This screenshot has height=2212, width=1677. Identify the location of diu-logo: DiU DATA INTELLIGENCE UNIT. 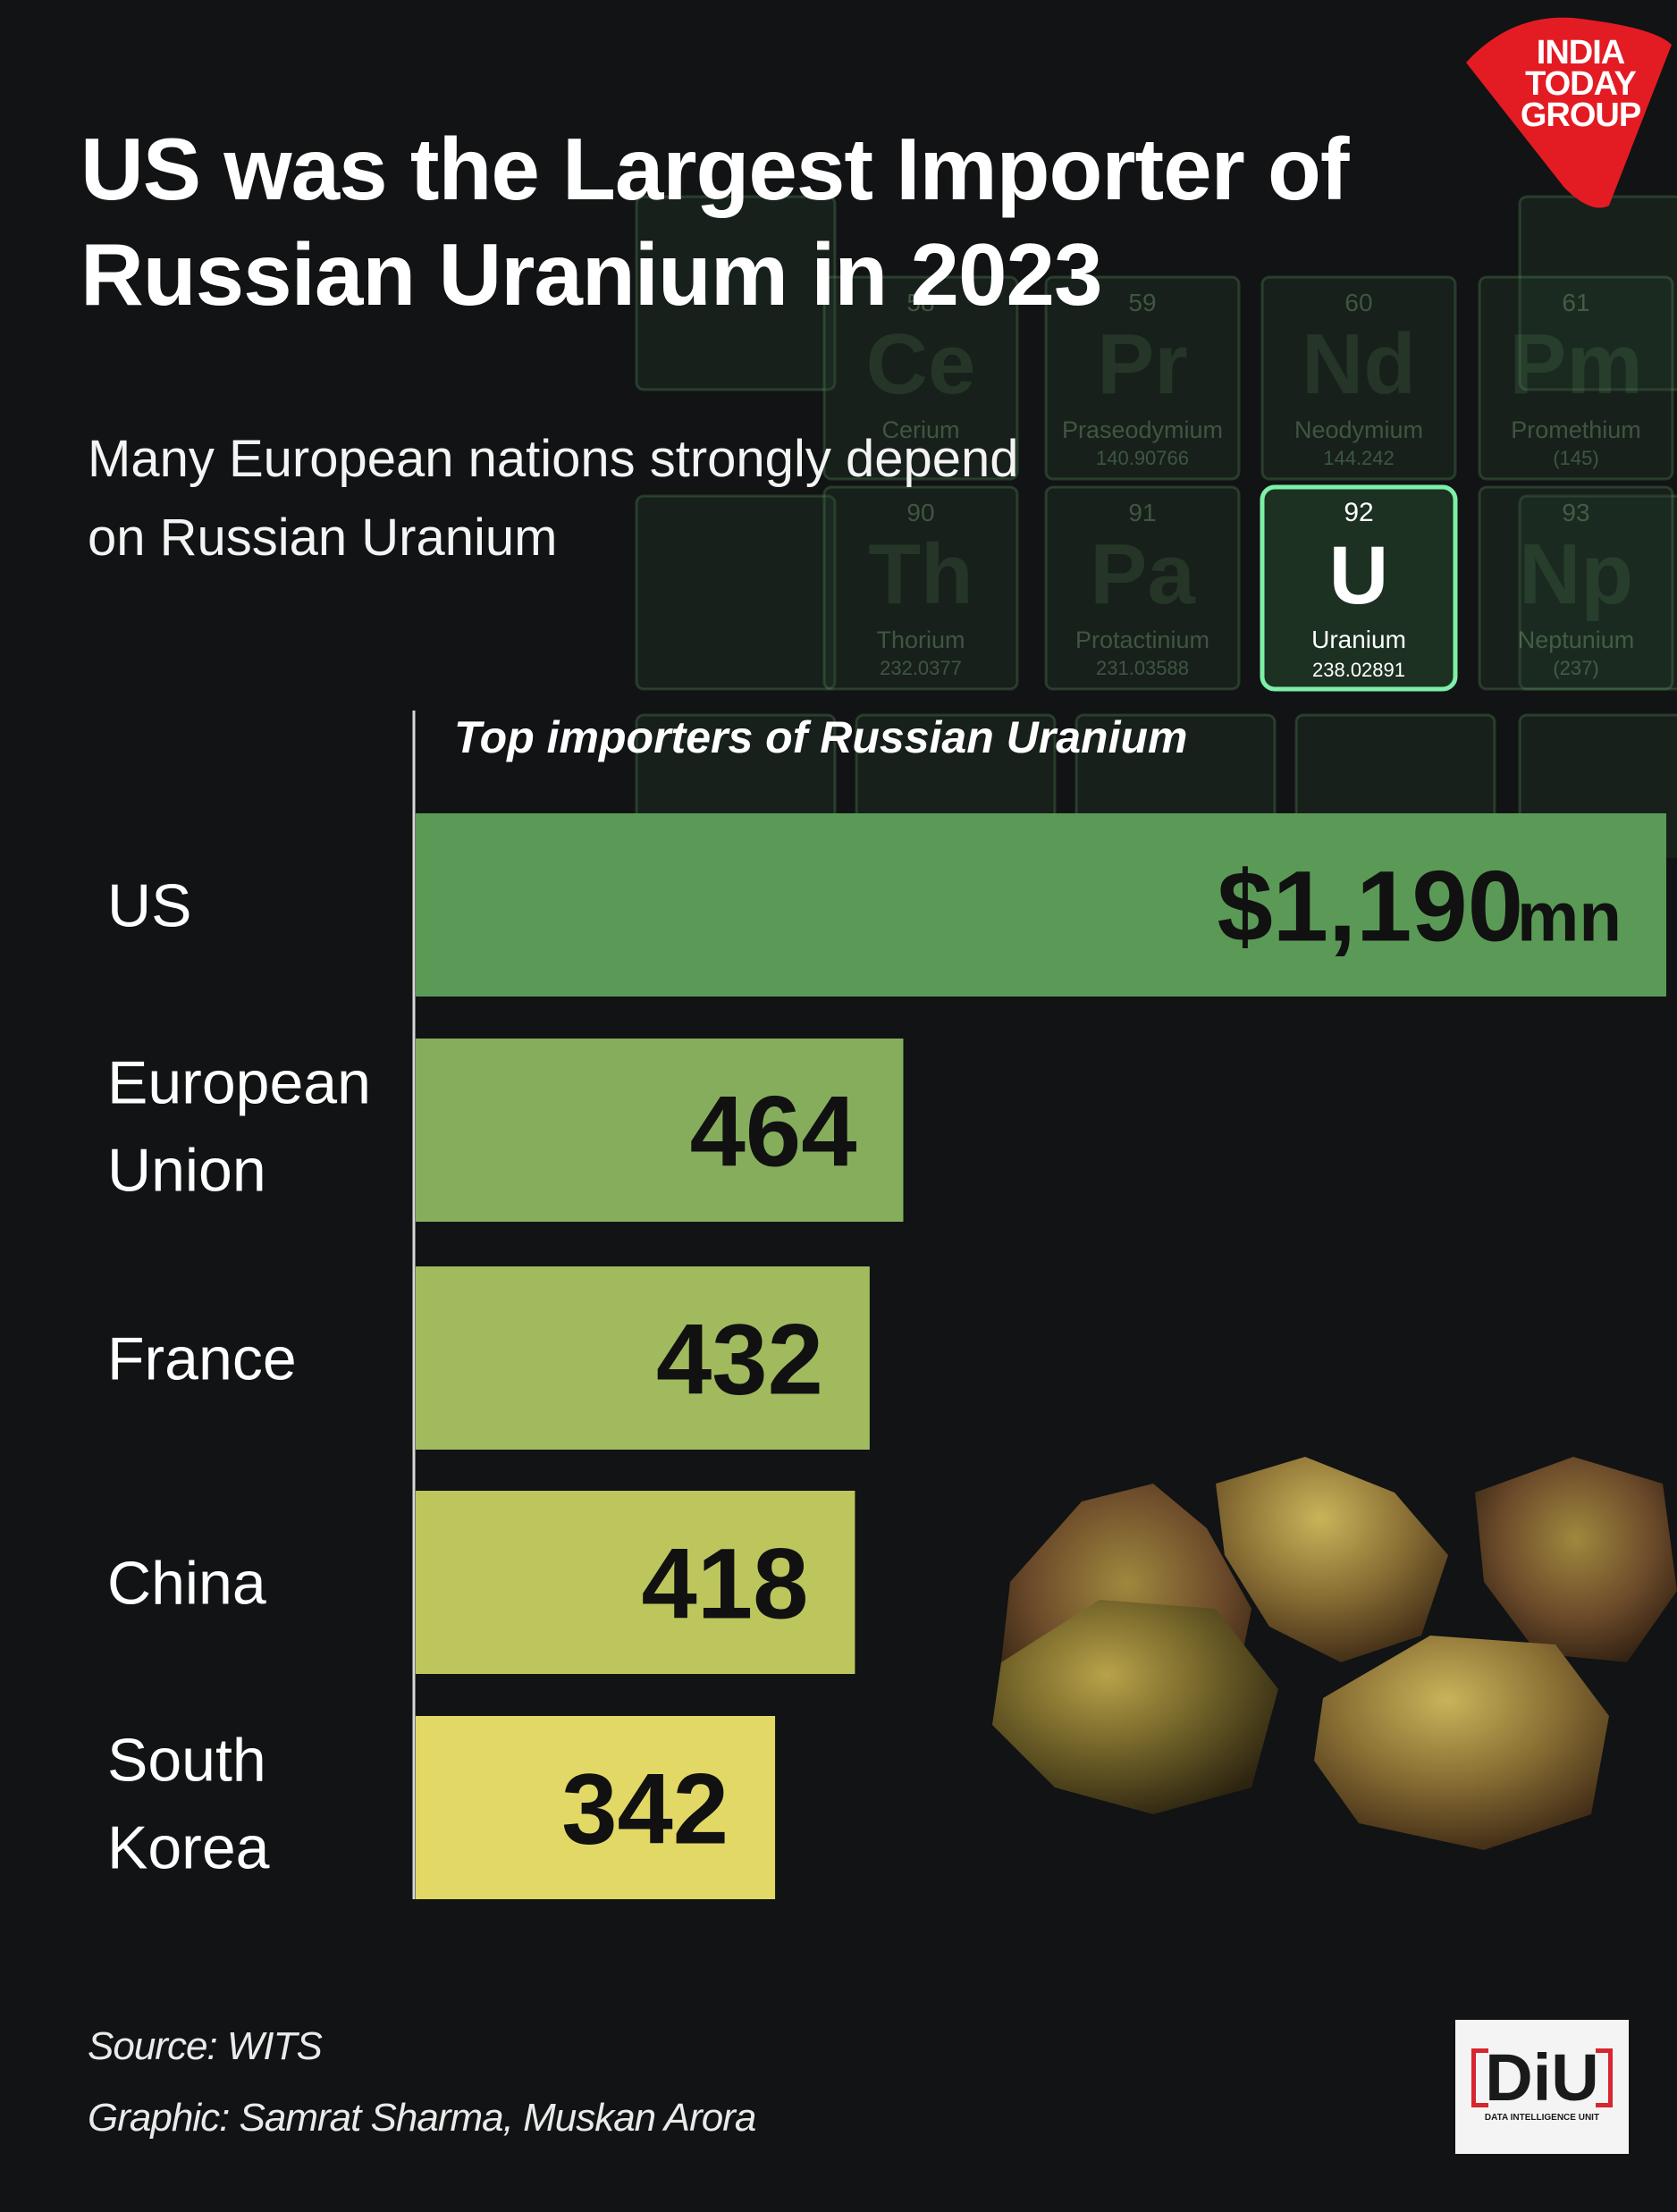
(1542, 2087).